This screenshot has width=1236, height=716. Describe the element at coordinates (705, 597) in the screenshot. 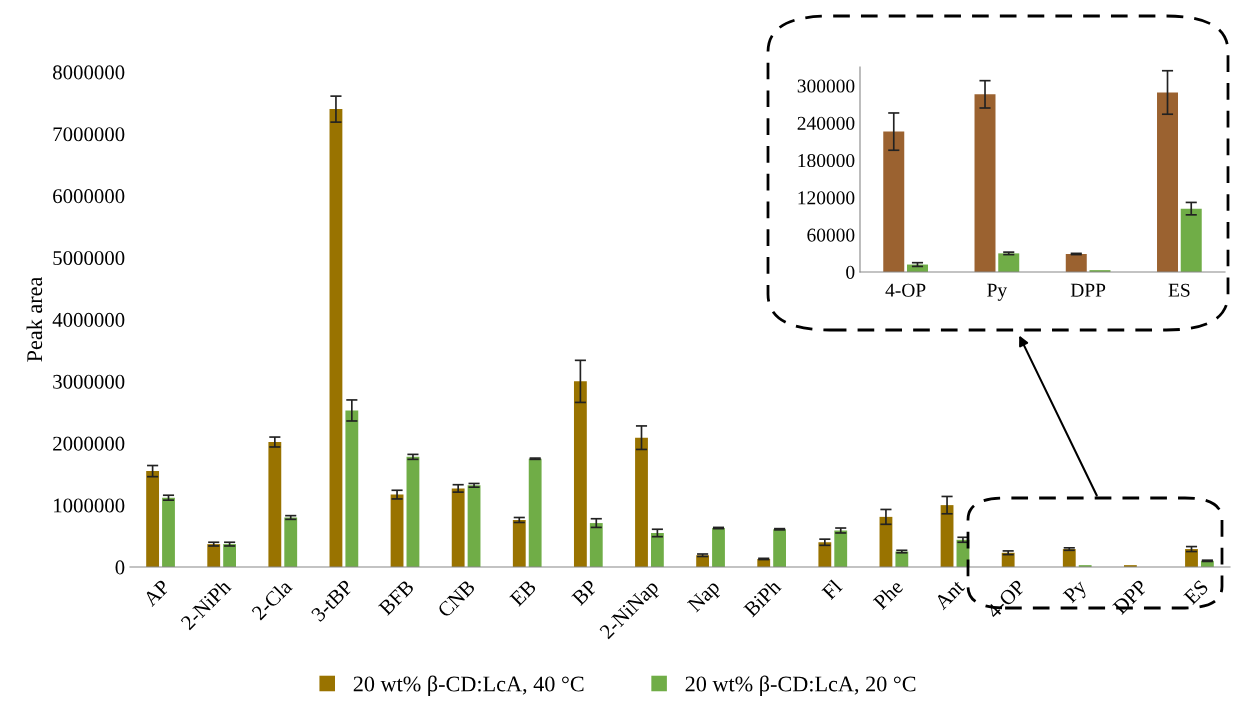

I see `x-tick-label: Nap` at that location.